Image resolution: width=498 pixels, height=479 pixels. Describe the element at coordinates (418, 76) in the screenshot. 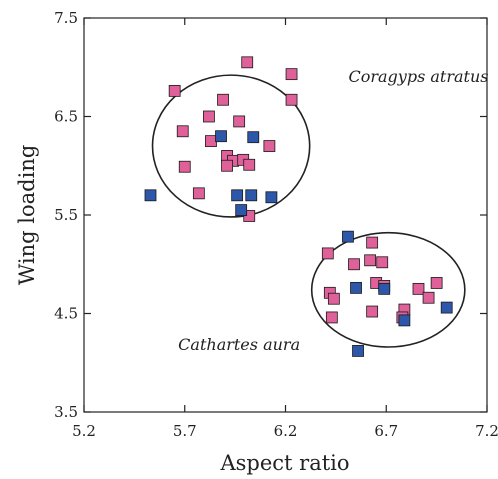

I see `species-label-0: Coragyps atratus` at that location.